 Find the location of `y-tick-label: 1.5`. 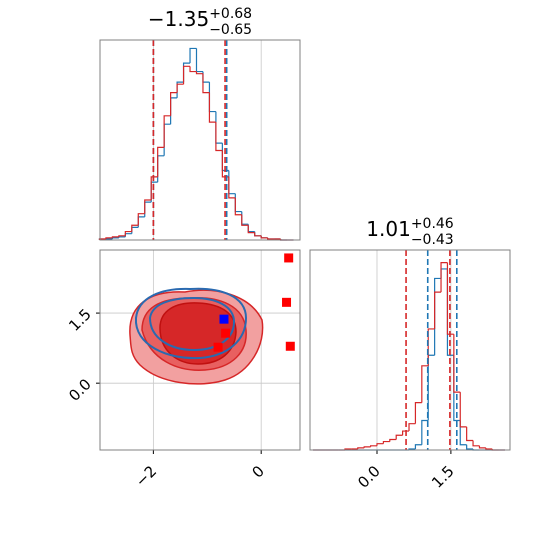

y-tick-label: 1.5 is located at coordinates (80, 320).